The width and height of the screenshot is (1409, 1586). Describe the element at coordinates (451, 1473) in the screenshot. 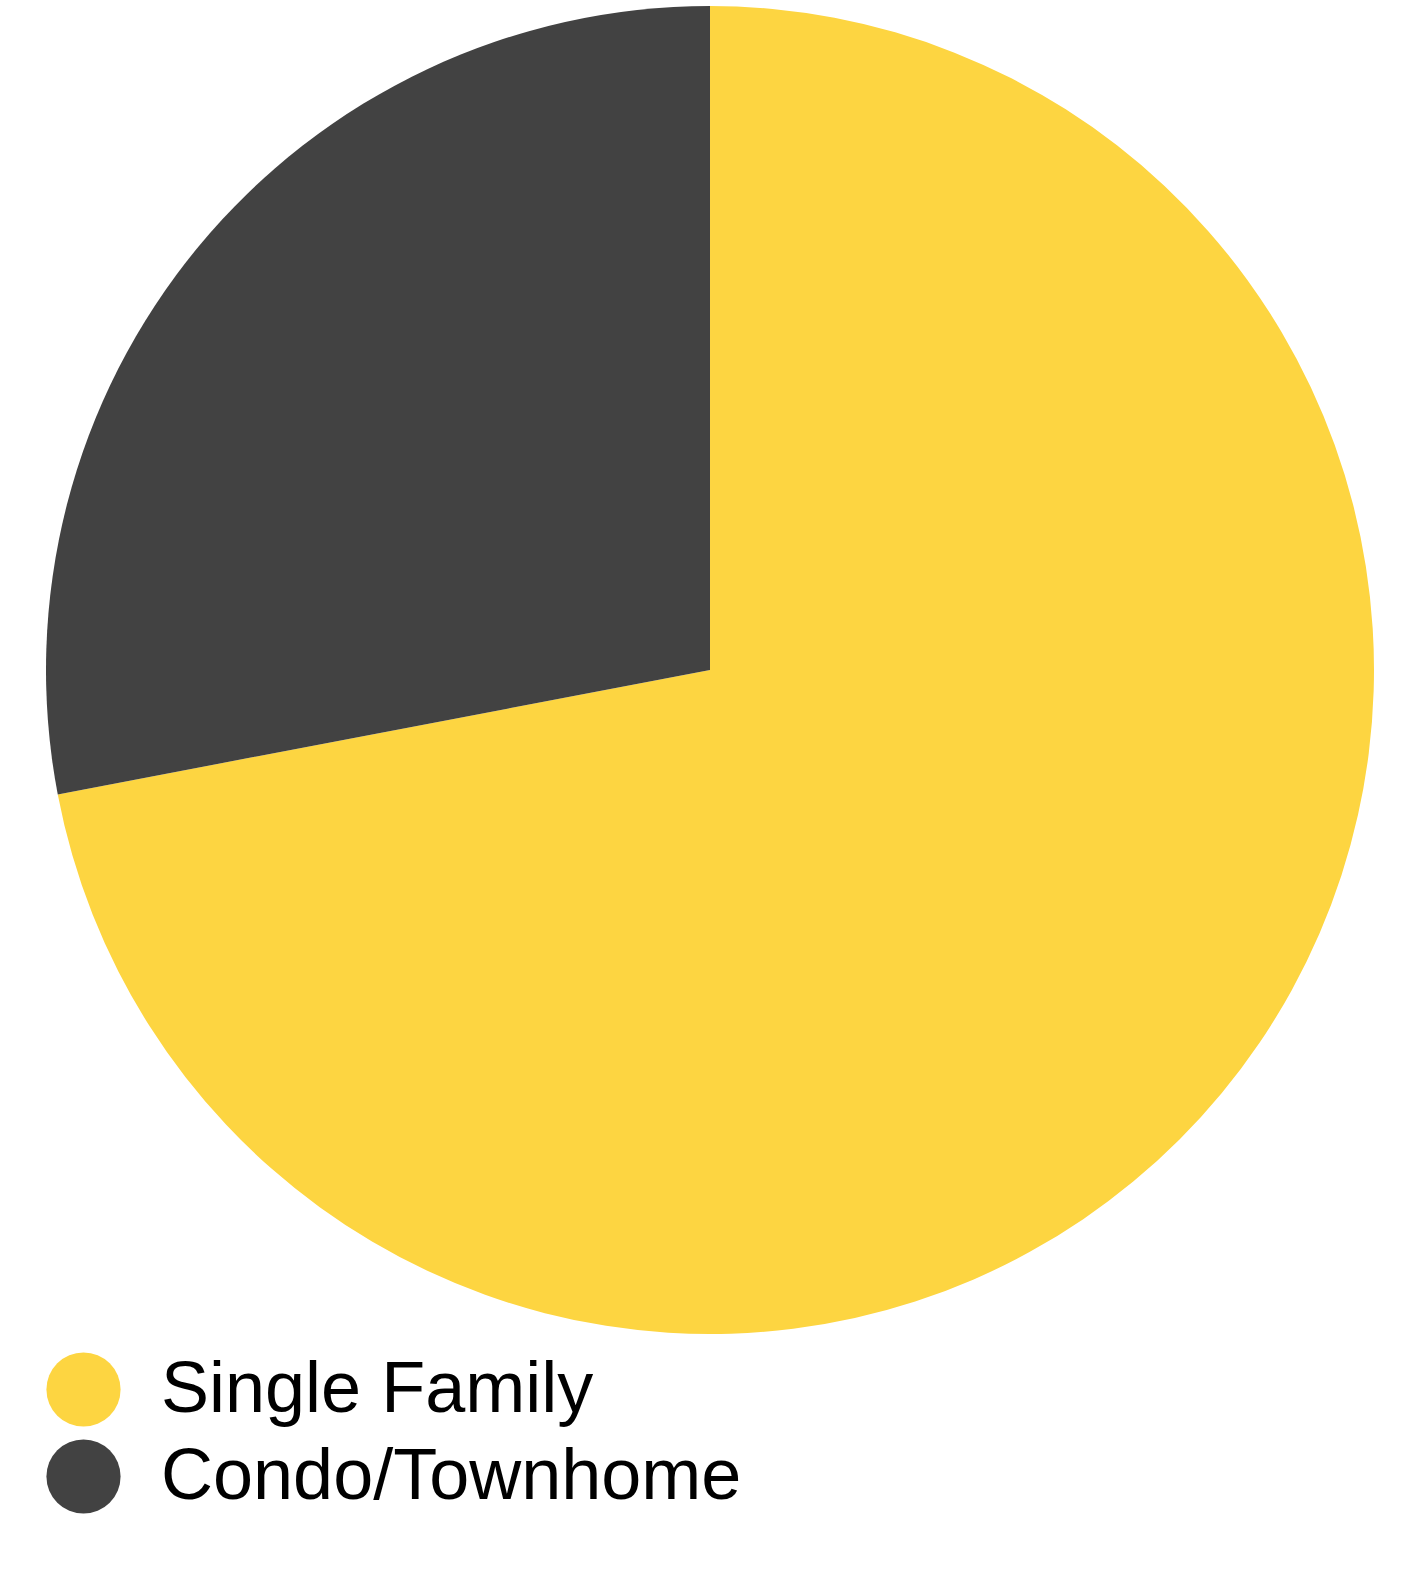

I see `legend-label: Condo/Townhome` at that location.